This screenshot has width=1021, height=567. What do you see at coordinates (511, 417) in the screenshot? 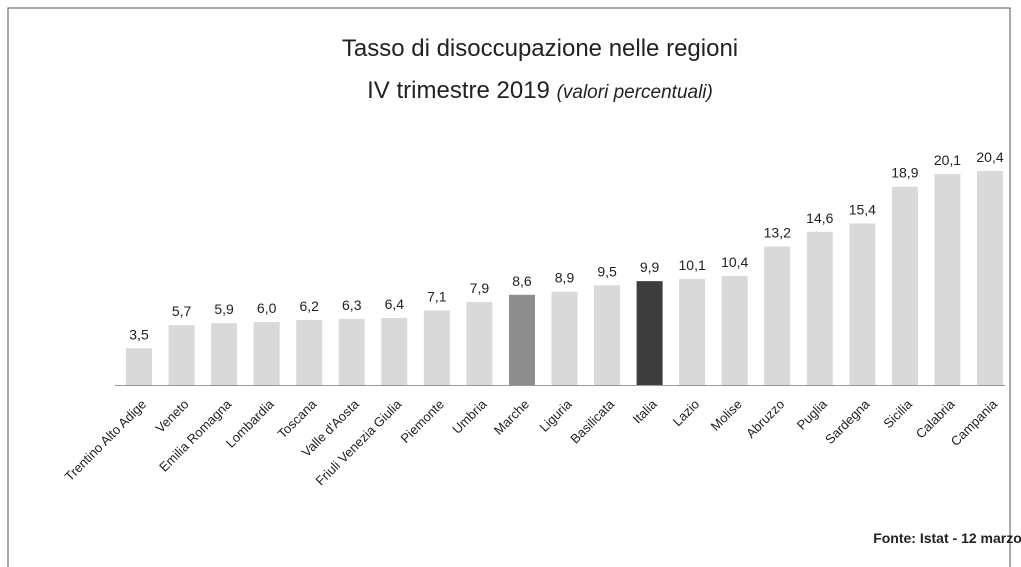
I see `x-tick-label: Marche` at bounding box center [511, 417].